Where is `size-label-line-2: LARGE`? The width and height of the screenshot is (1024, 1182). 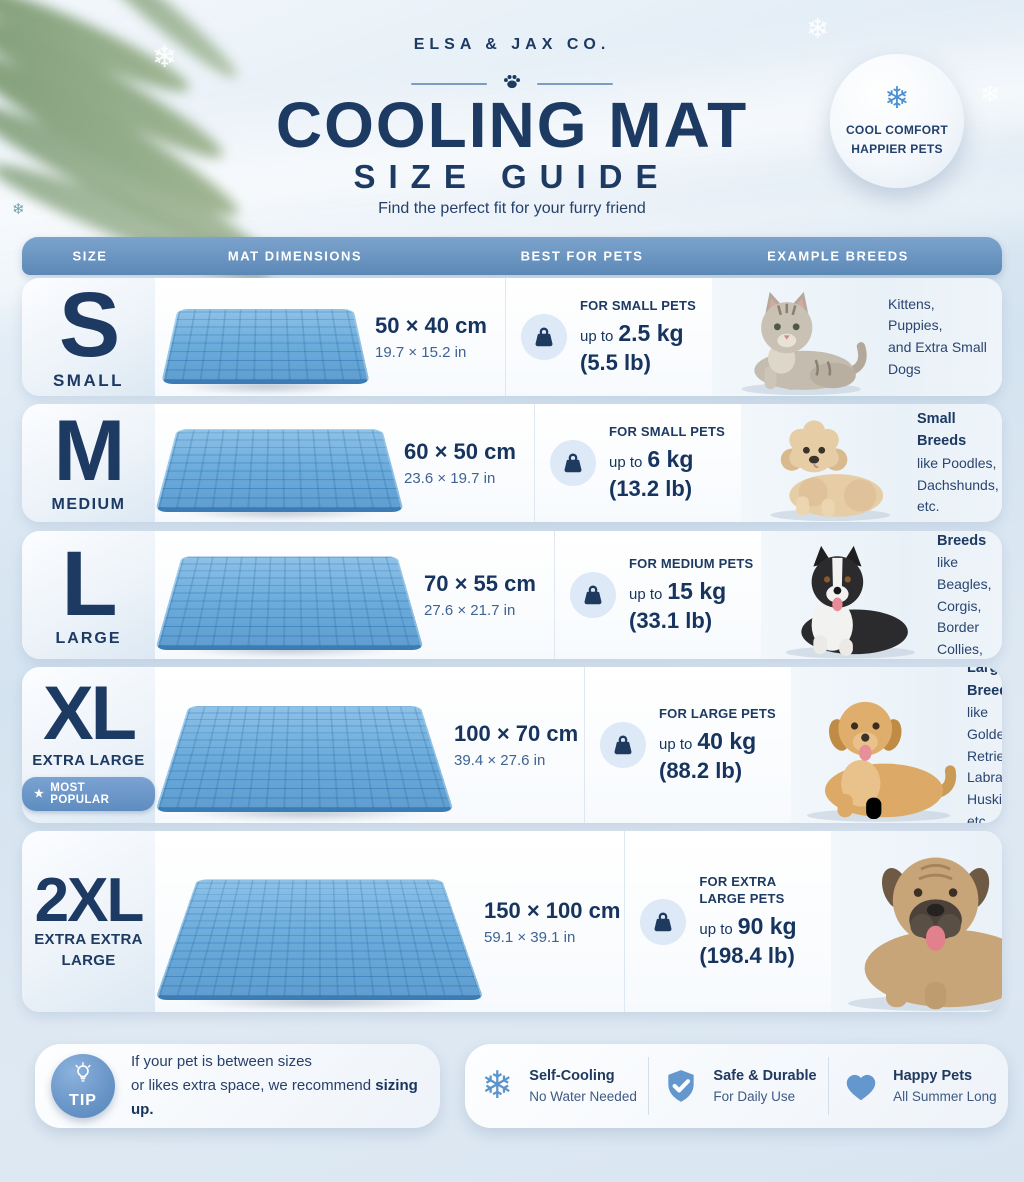 size-label-line-2: LARGE is located at coordinates (88, 961).